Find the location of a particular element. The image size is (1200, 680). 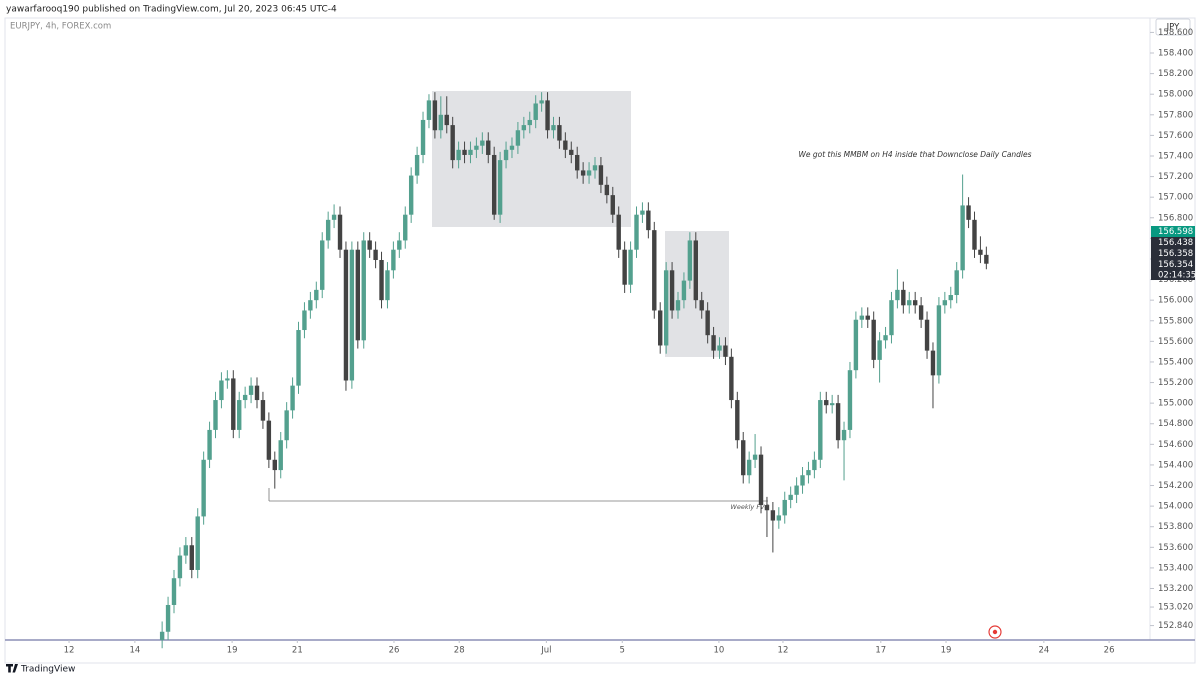

y-tick-label: 154.800 is located at coordinates (1175, 424).